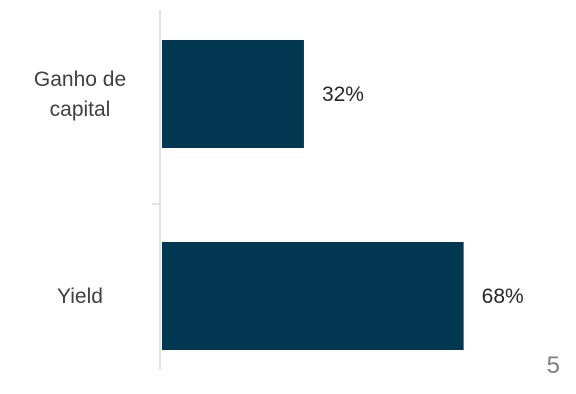 Image resolution: width=576 pixels, height=394 pixels. I want to click on category-label-line: Ganho de, so click(80, 79).